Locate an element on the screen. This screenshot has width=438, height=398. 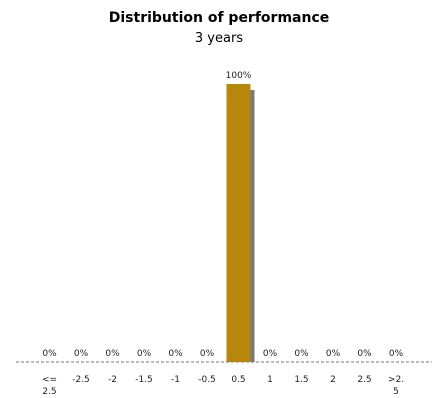
x-tick-label: >2. is located at coordinates (396, 380).